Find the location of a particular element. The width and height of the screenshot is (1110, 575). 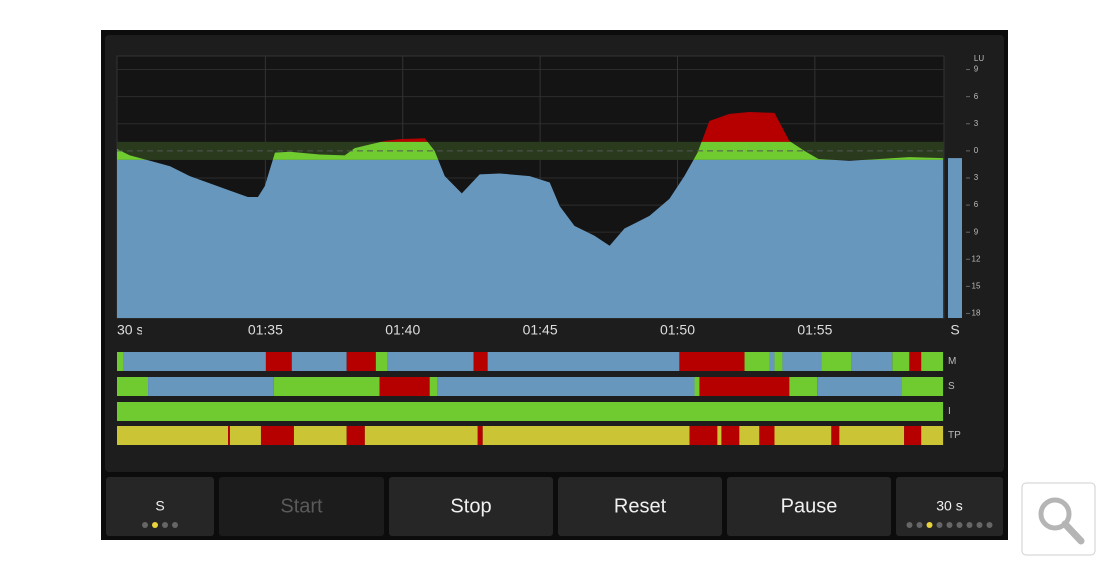

y-axis-label: LU is located at coordinates (979, 58).